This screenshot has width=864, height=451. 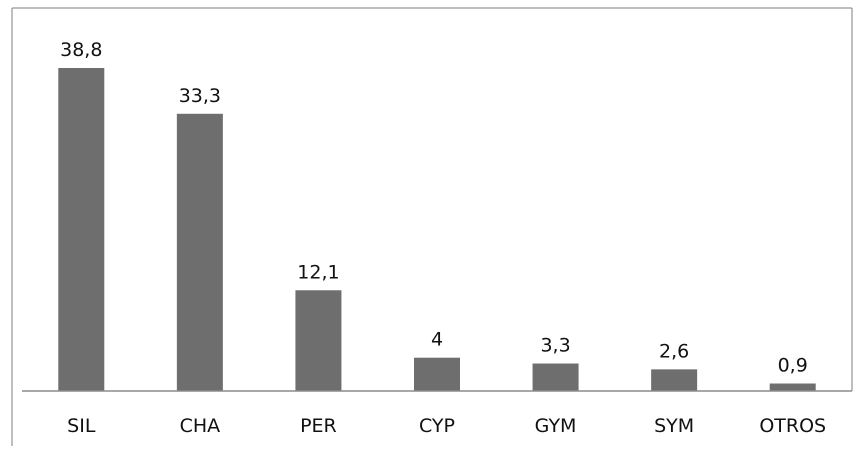 I want to click on bar-otros, so click(x=792, y=387).